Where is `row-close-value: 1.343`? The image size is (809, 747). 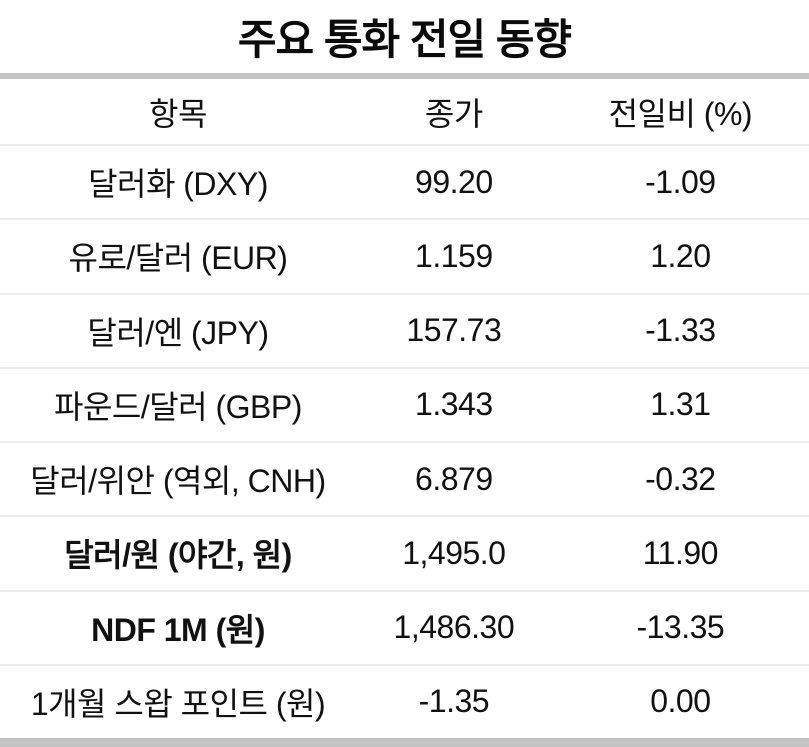
row-close-value: 1.343 is located at coordinates (454, 404).